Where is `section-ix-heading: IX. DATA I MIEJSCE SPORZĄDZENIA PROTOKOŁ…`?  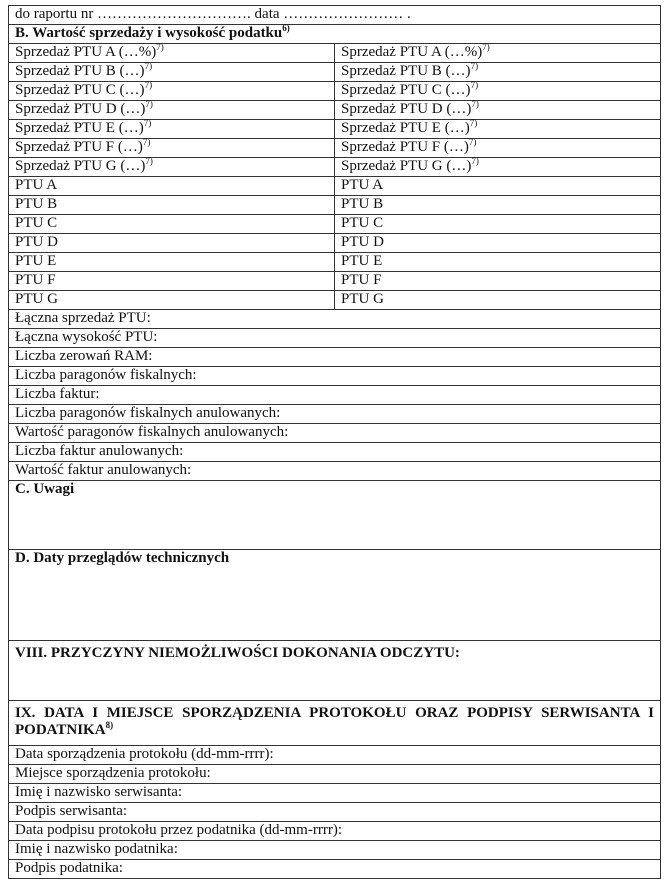 section-ix-heading: IX. DATA I MIEJSCE SPORZĄDZENIA PROTOKOŁ… is located at coordinates (334, 723).